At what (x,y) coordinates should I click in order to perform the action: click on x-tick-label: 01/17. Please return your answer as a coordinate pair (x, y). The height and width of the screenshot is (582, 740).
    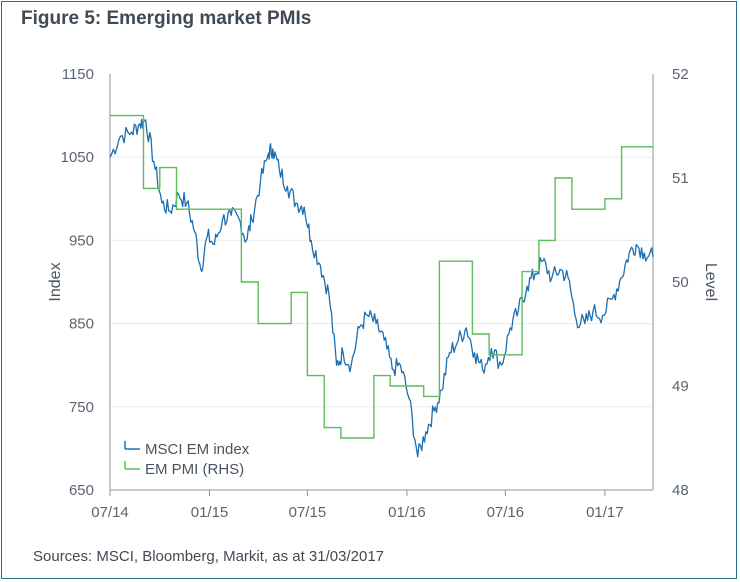
    Looking at the image, I should click on (605, 512).